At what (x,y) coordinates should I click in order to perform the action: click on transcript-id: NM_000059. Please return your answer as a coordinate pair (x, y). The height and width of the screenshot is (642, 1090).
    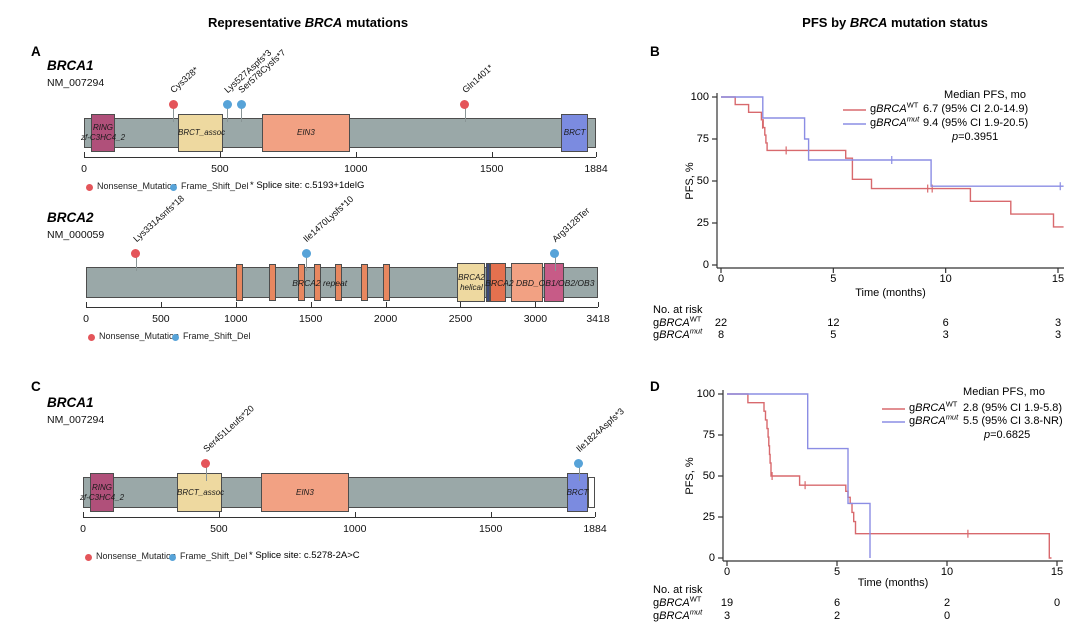
    Looking at the image, I should click on (76, 235).